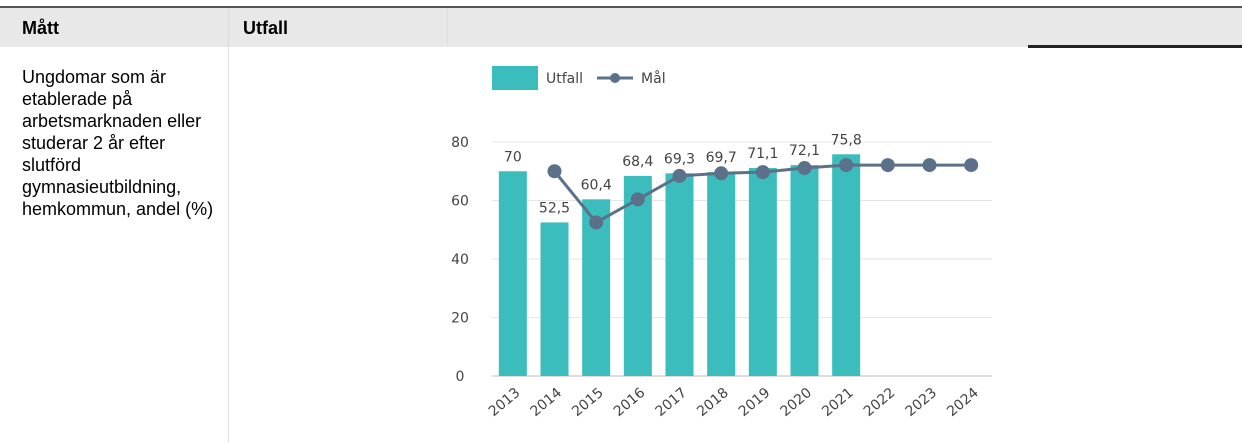 The image size is (1242, 442). I want to click on x-tick-label: 2023, so click(921, 402).